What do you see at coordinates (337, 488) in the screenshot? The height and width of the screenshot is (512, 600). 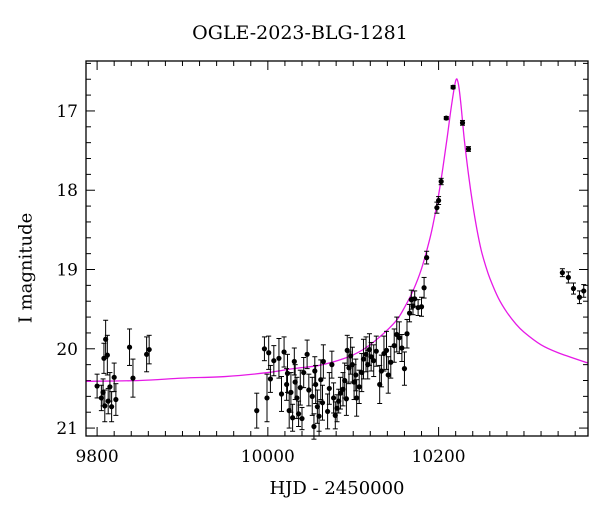 I see `x-axis-label: HJD - 2450000` at bounding box center [337, 488].